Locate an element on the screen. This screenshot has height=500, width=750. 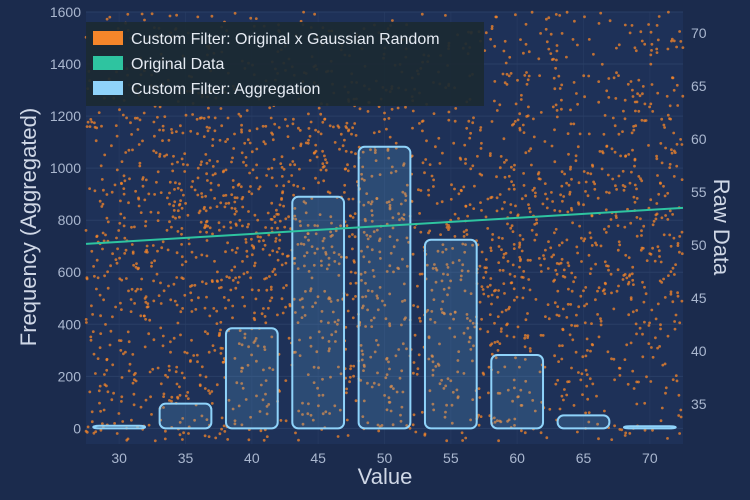
x-tick-30: 30 is located at coordinates (119, 458).